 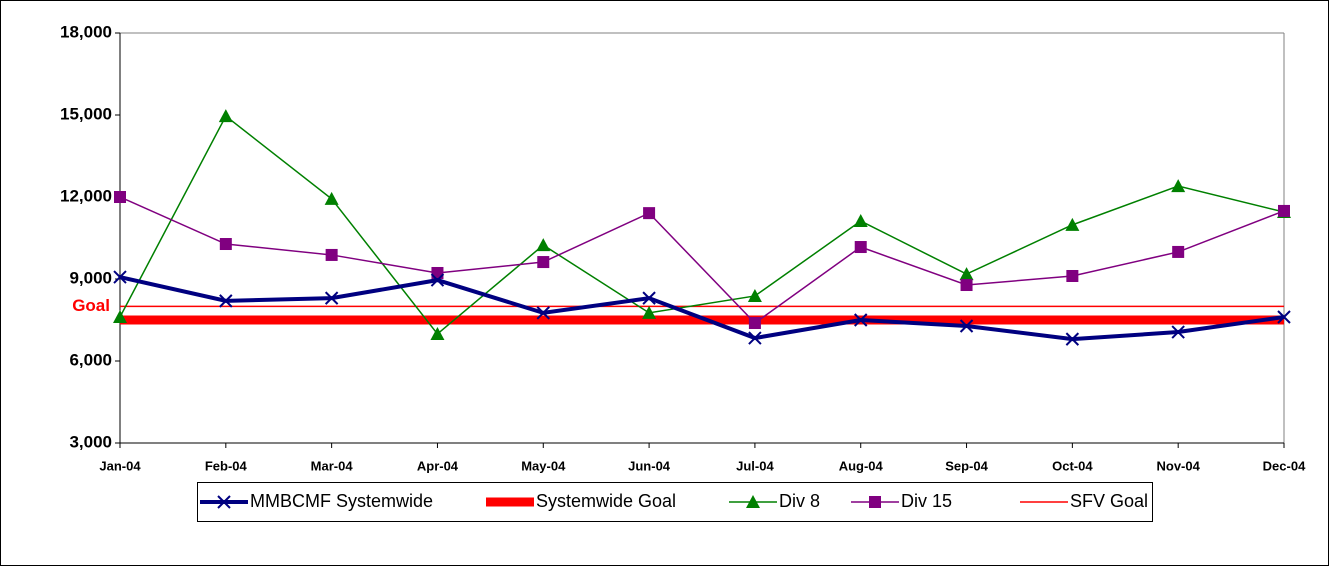 I want to click on x-tick-label: Jan-04, so click(x=120, y=465).